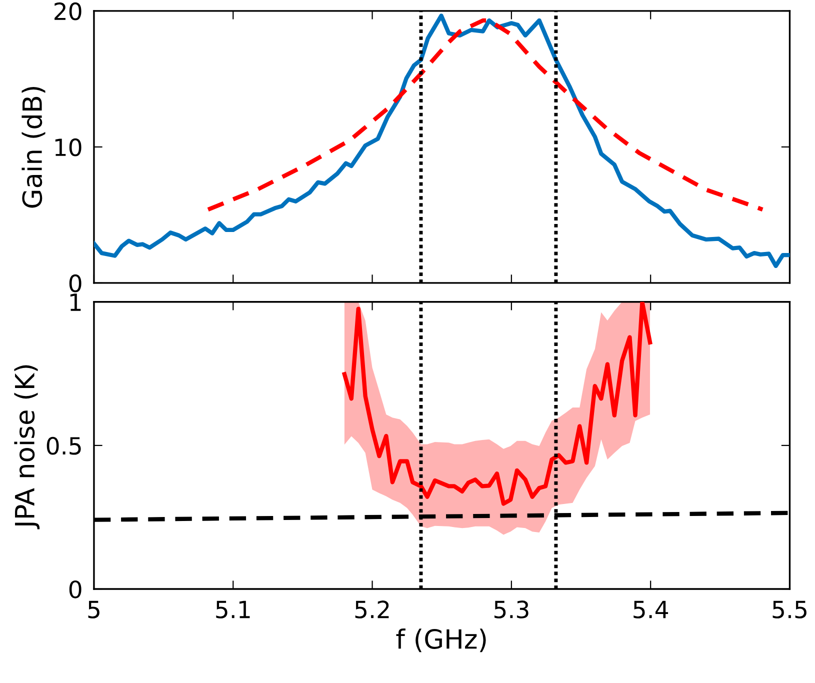 The height and width of the screenshot is (683, 815). What do you see at coordinates (789, 609) in the screenshot?
I see `x-tick-label: 5.5` at bounding box center [789, 609].